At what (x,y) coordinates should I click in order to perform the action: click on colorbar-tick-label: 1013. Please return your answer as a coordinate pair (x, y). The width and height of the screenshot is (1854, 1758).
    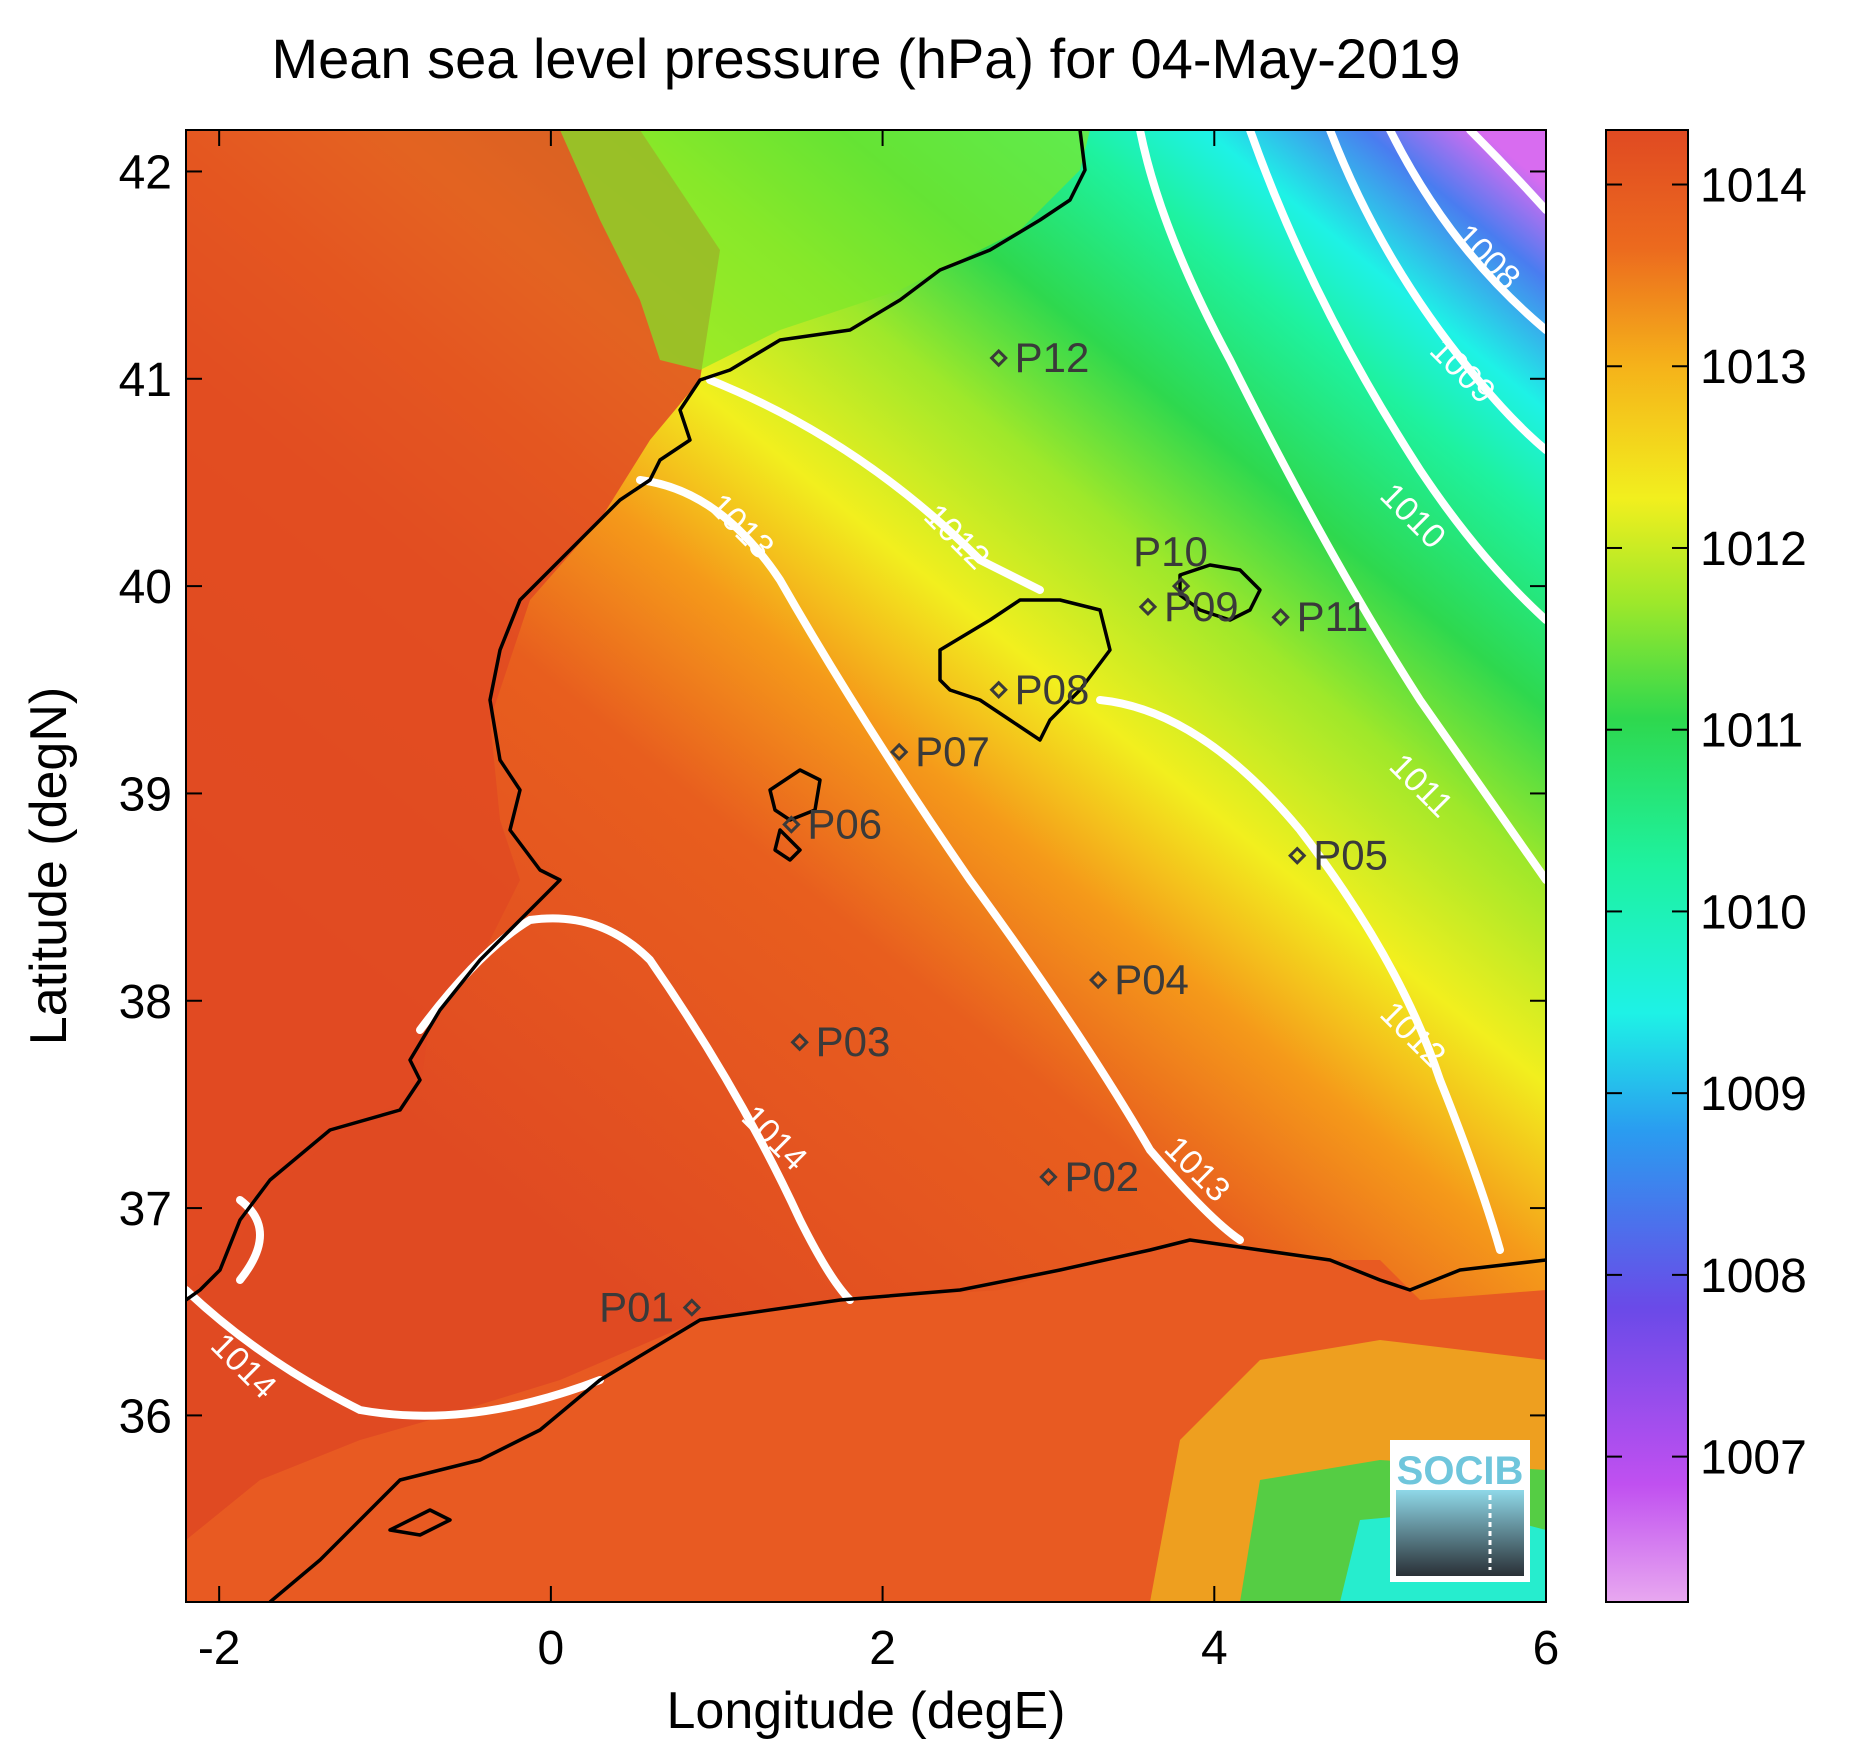
    Looking at the image, I should click on (1753, 367).